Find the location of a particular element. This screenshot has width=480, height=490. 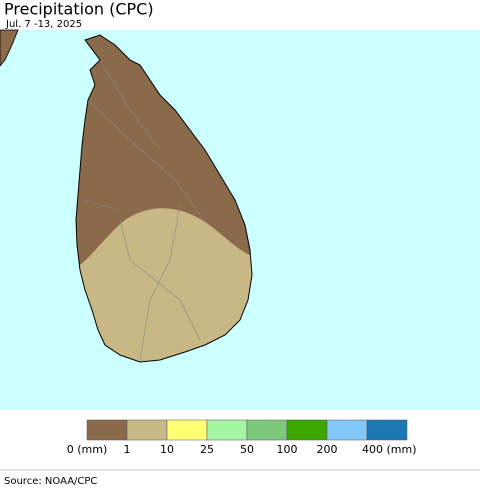

source: Source: NOAA/CPC is located at coordinates (50, 481).